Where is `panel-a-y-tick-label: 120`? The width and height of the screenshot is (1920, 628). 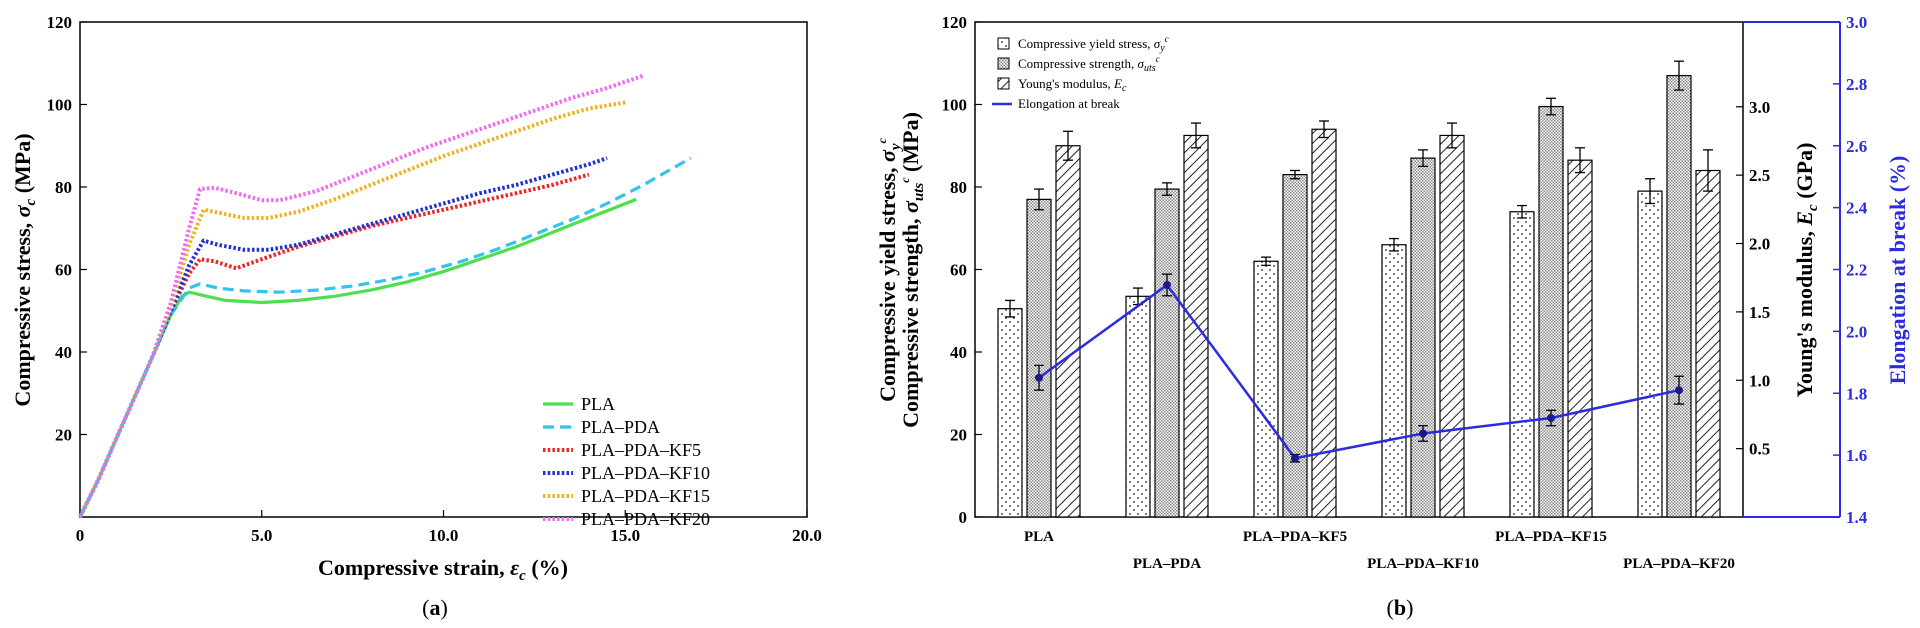
panel-a-y-tick-label: 120 is located at coordinates (60, 22).